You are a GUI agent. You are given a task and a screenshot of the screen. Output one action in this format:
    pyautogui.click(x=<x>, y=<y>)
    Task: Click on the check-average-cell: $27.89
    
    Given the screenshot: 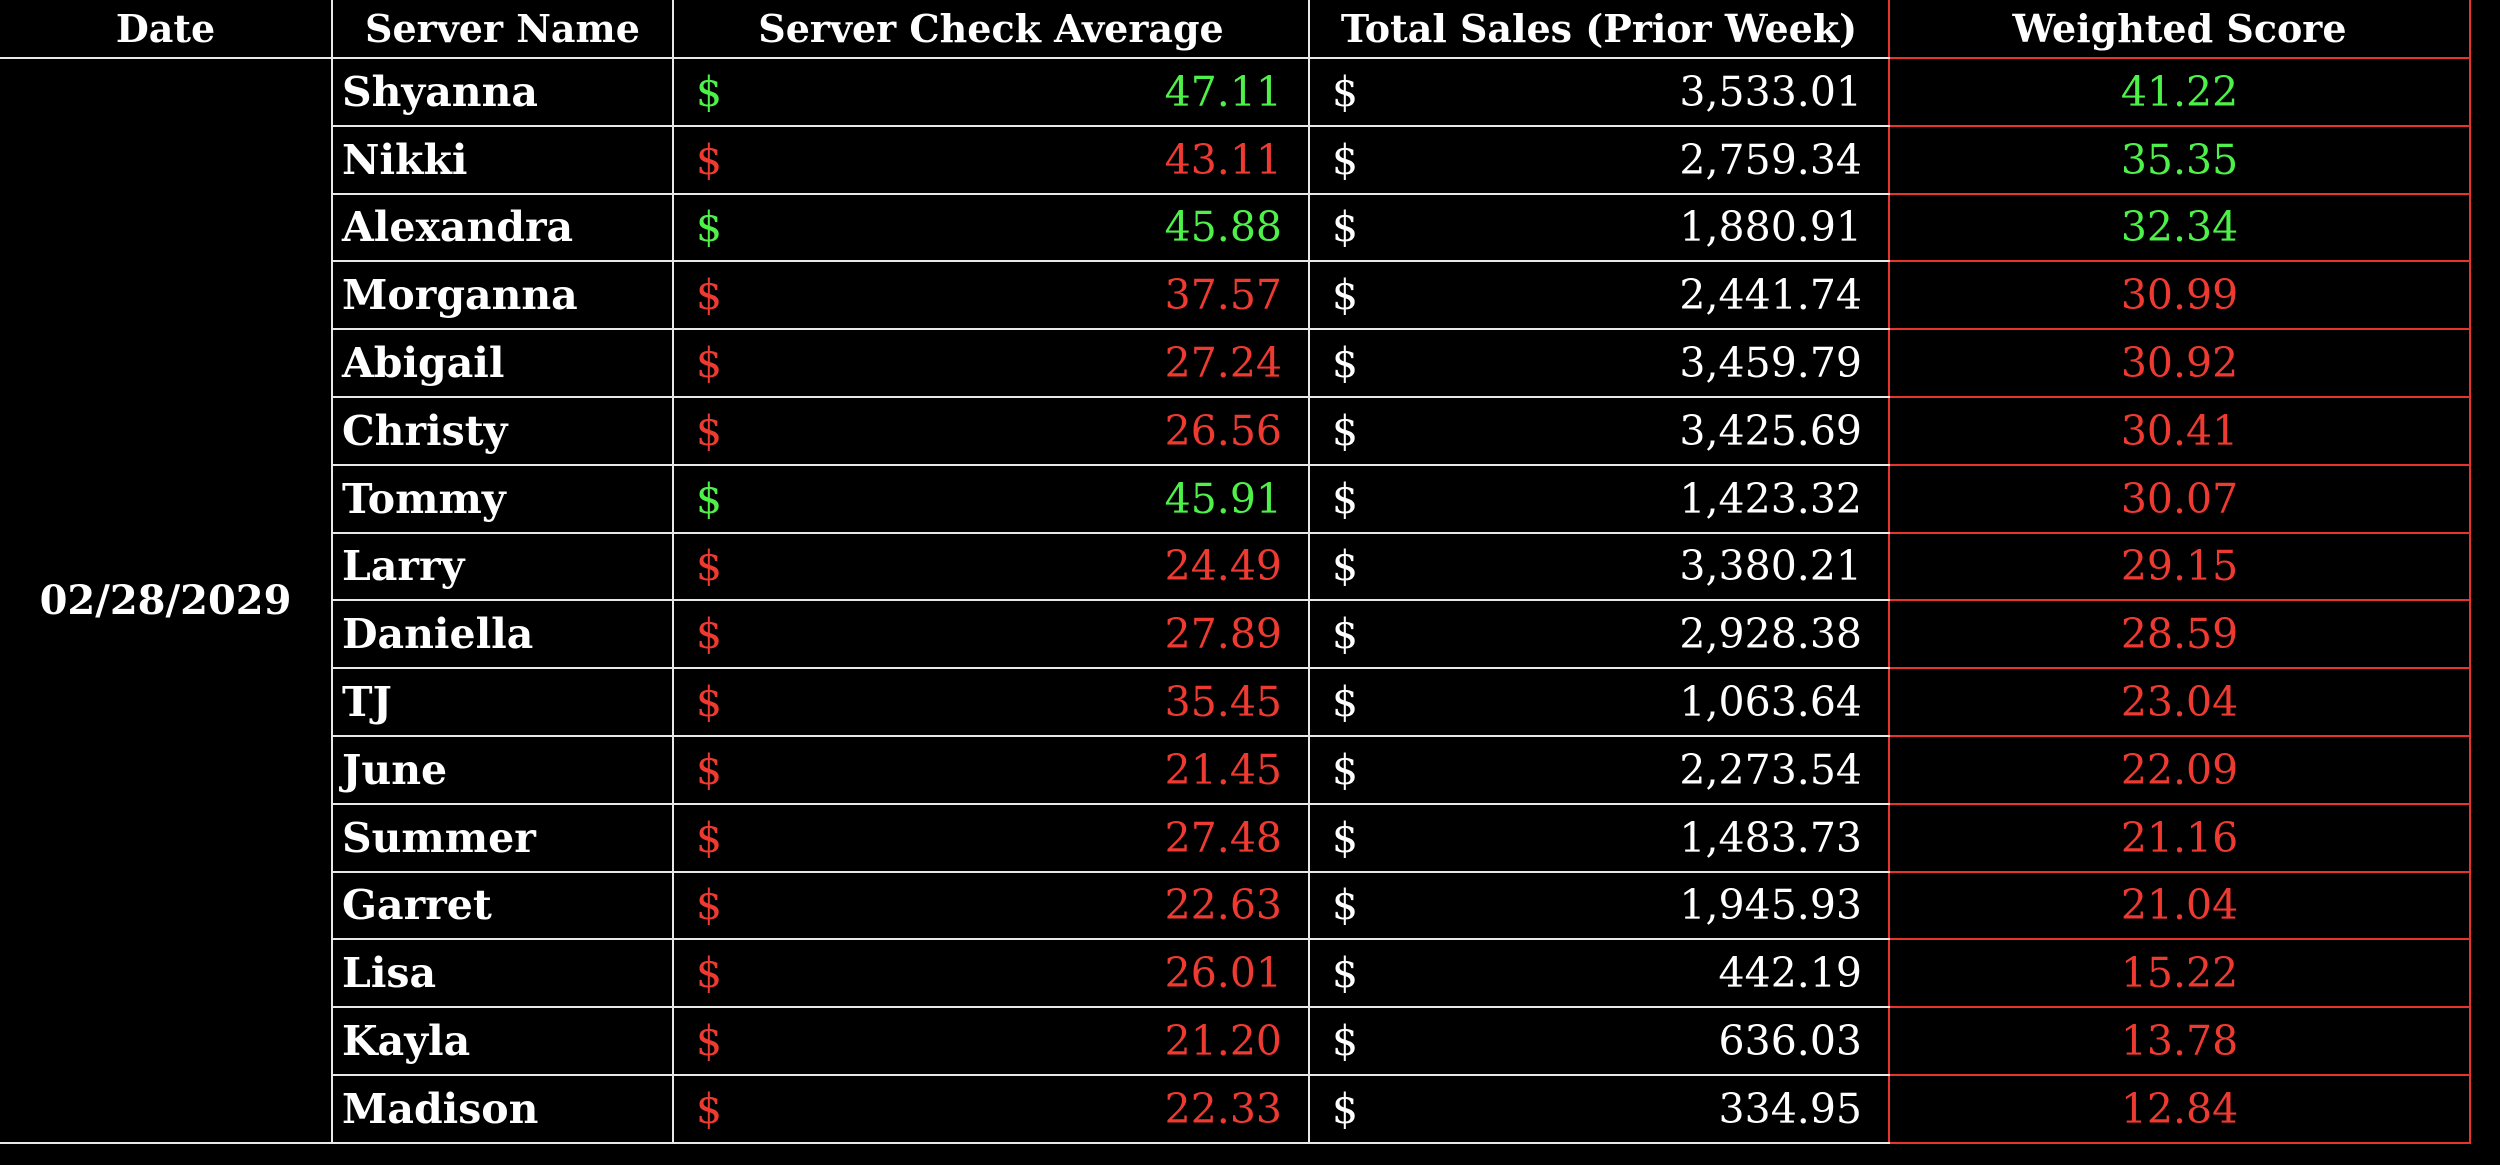 What is the action you would take?
    pyautogui.click(x=990, y=635)
    